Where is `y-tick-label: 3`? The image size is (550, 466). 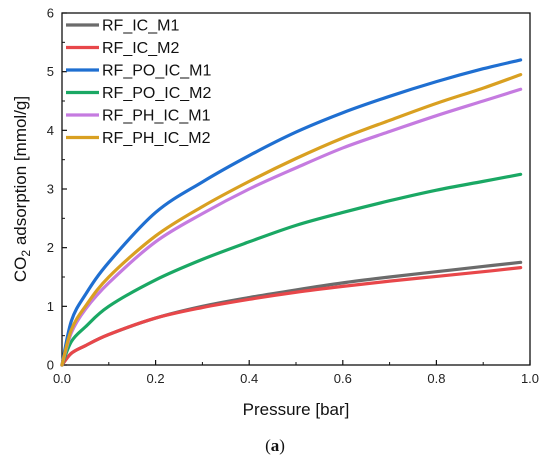 y-tick-label: 3 is located at coordinates (50, 189).